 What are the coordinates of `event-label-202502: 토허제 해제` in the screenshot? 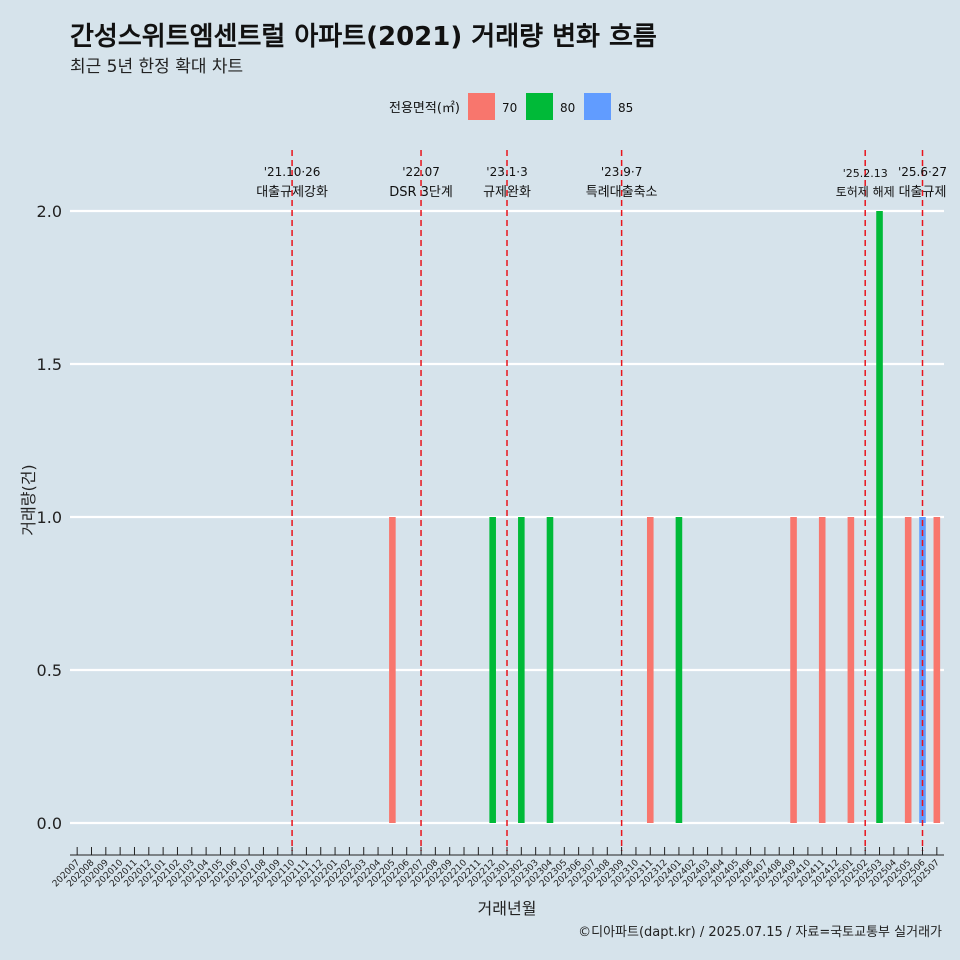 It's located at (865, 192).